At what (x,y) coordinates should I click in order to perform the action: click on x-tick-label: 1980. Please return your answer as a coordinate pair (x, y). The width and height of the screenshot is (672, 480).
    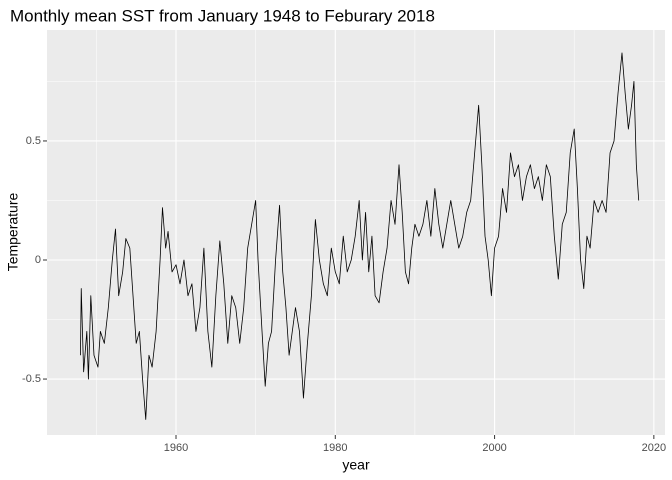
    Looking at the image, I should click on (335, 448).